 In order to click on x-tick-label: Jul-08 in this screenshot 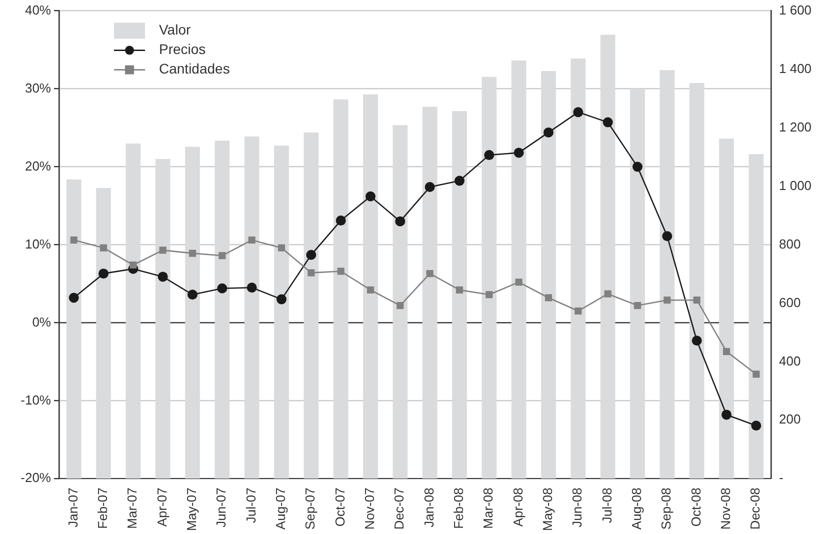, I will do `click(606, 506)`.